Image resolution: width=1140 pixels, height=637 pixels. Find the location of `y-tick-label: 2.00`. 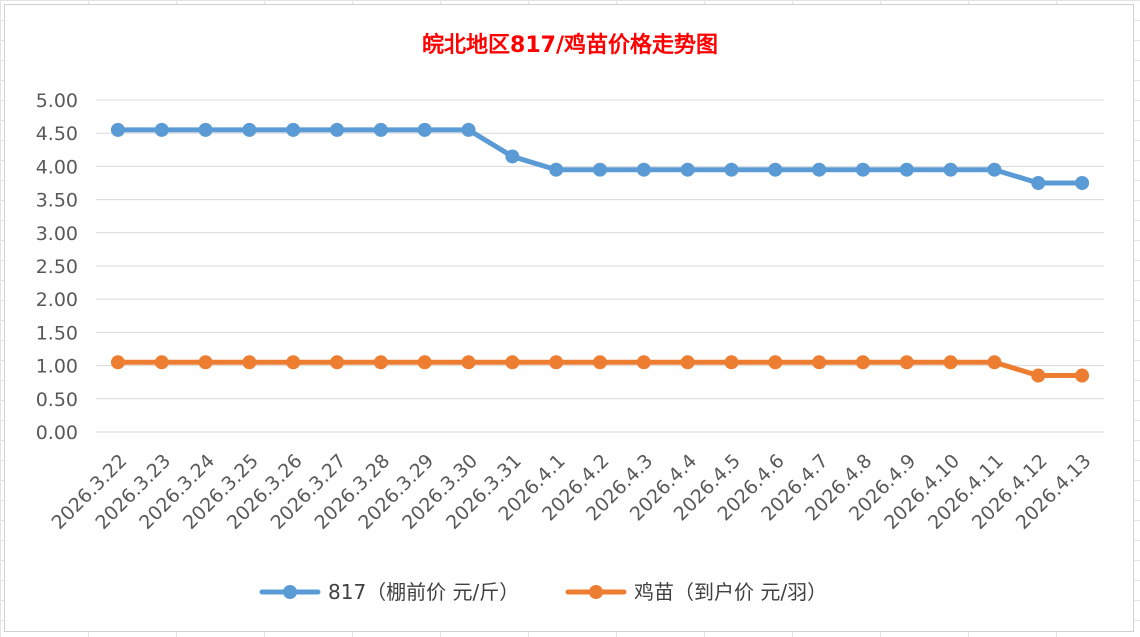

y-tick-label: 2.00 is located at coordinates (57, 300).